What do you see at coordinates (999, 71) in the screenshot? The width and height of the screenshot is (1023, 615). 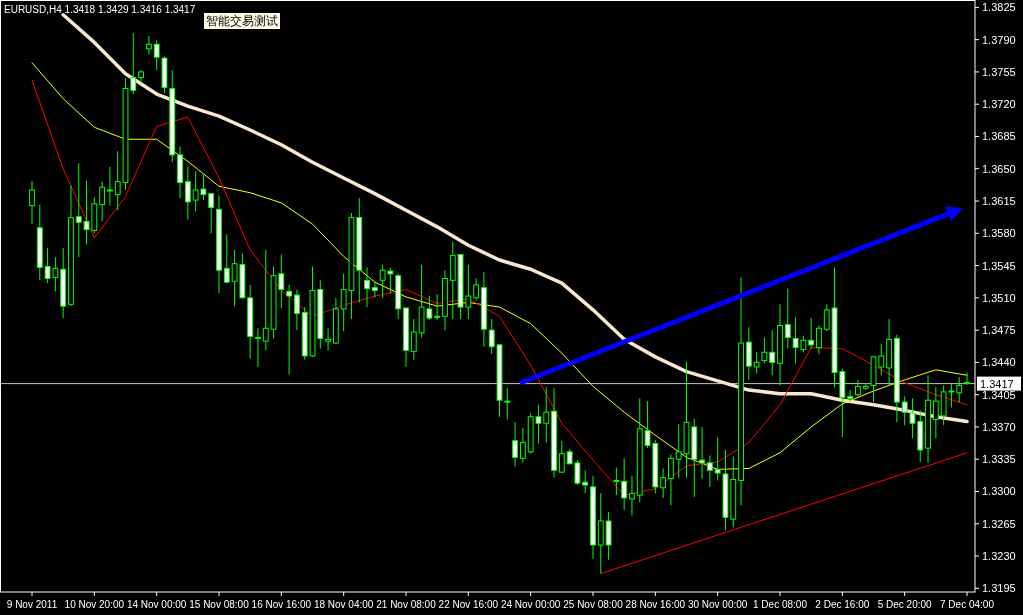 I see `y-tick-label: 1.3755` at bounding box center [999, 71].